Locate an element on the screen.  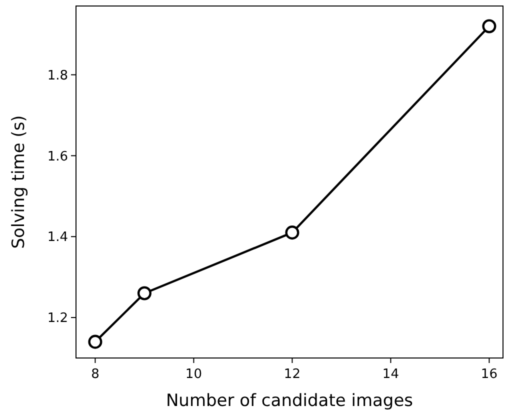
x-tick-label: 14 is located at coordinates (390, 374).